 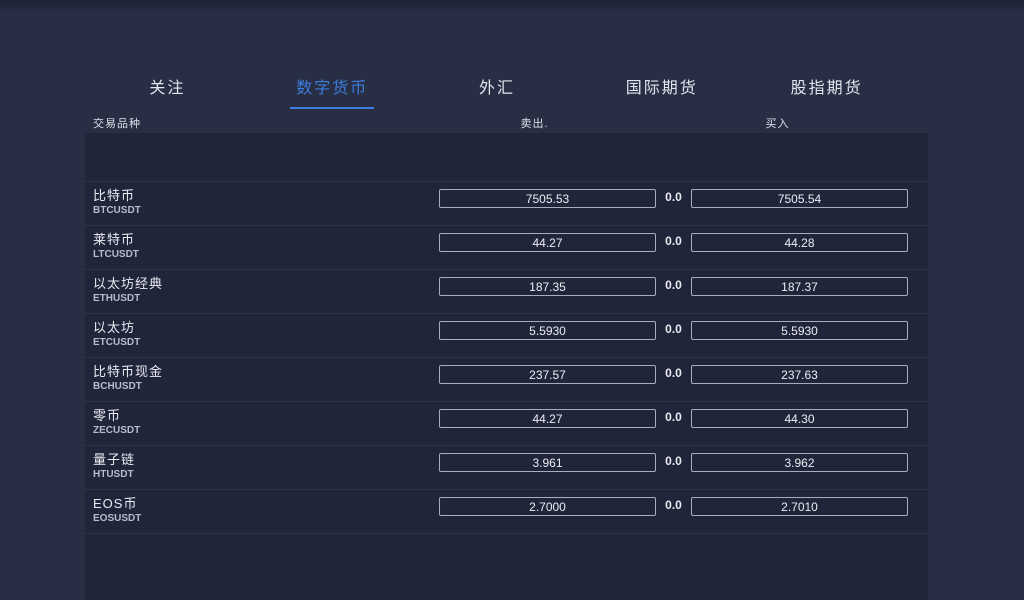 I want to click on instrument-info: EOS币 EOSUSDT, so click(x=262, y=507).